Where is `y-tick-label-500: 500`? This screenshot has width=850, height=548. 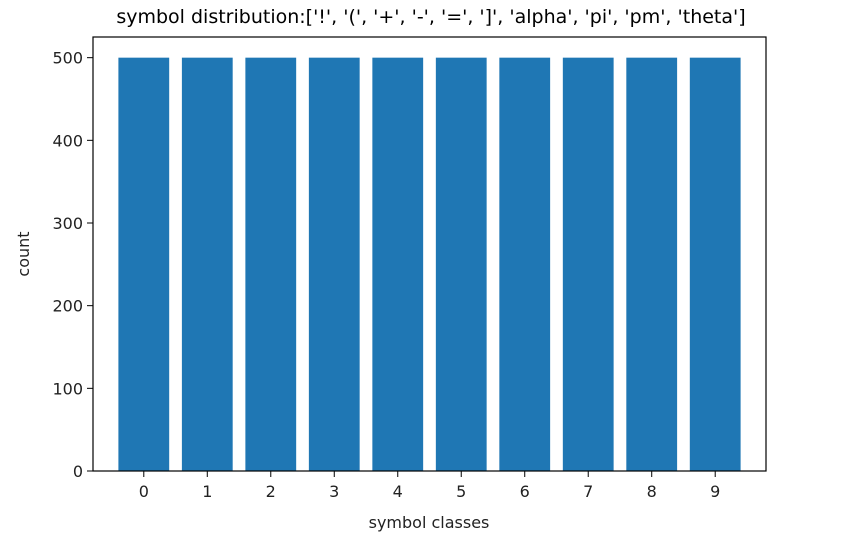 y-tick-label-500: 500 is located at coordinates (67, 58).